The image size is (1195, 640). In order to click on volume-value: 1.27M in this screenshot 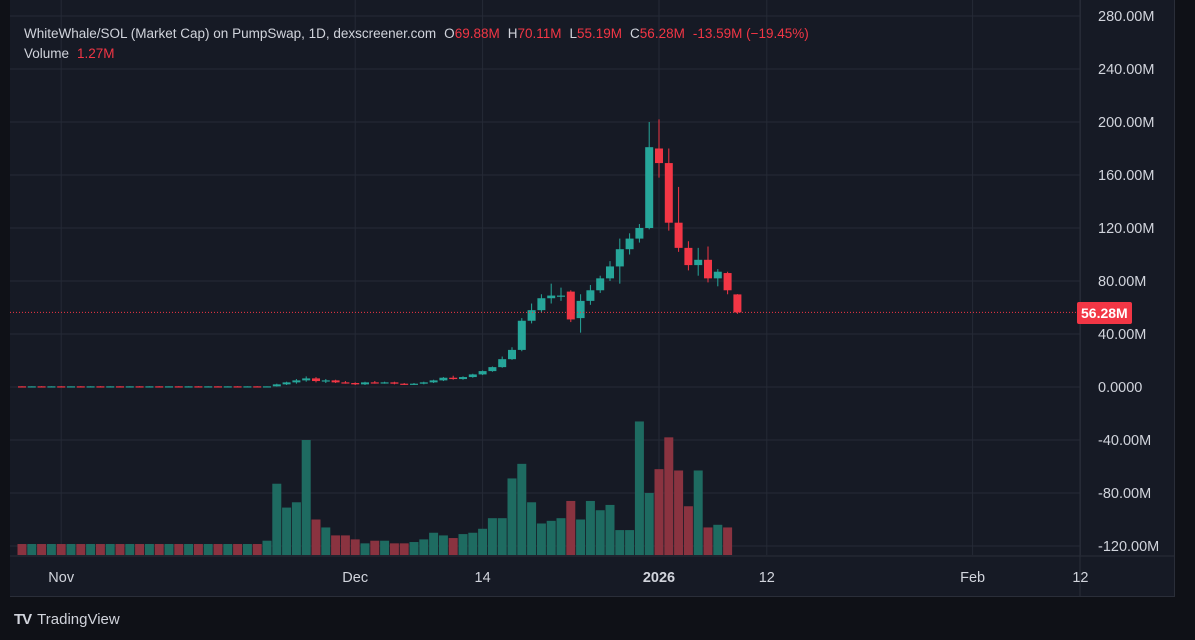, I will do `click(96, 53)`.